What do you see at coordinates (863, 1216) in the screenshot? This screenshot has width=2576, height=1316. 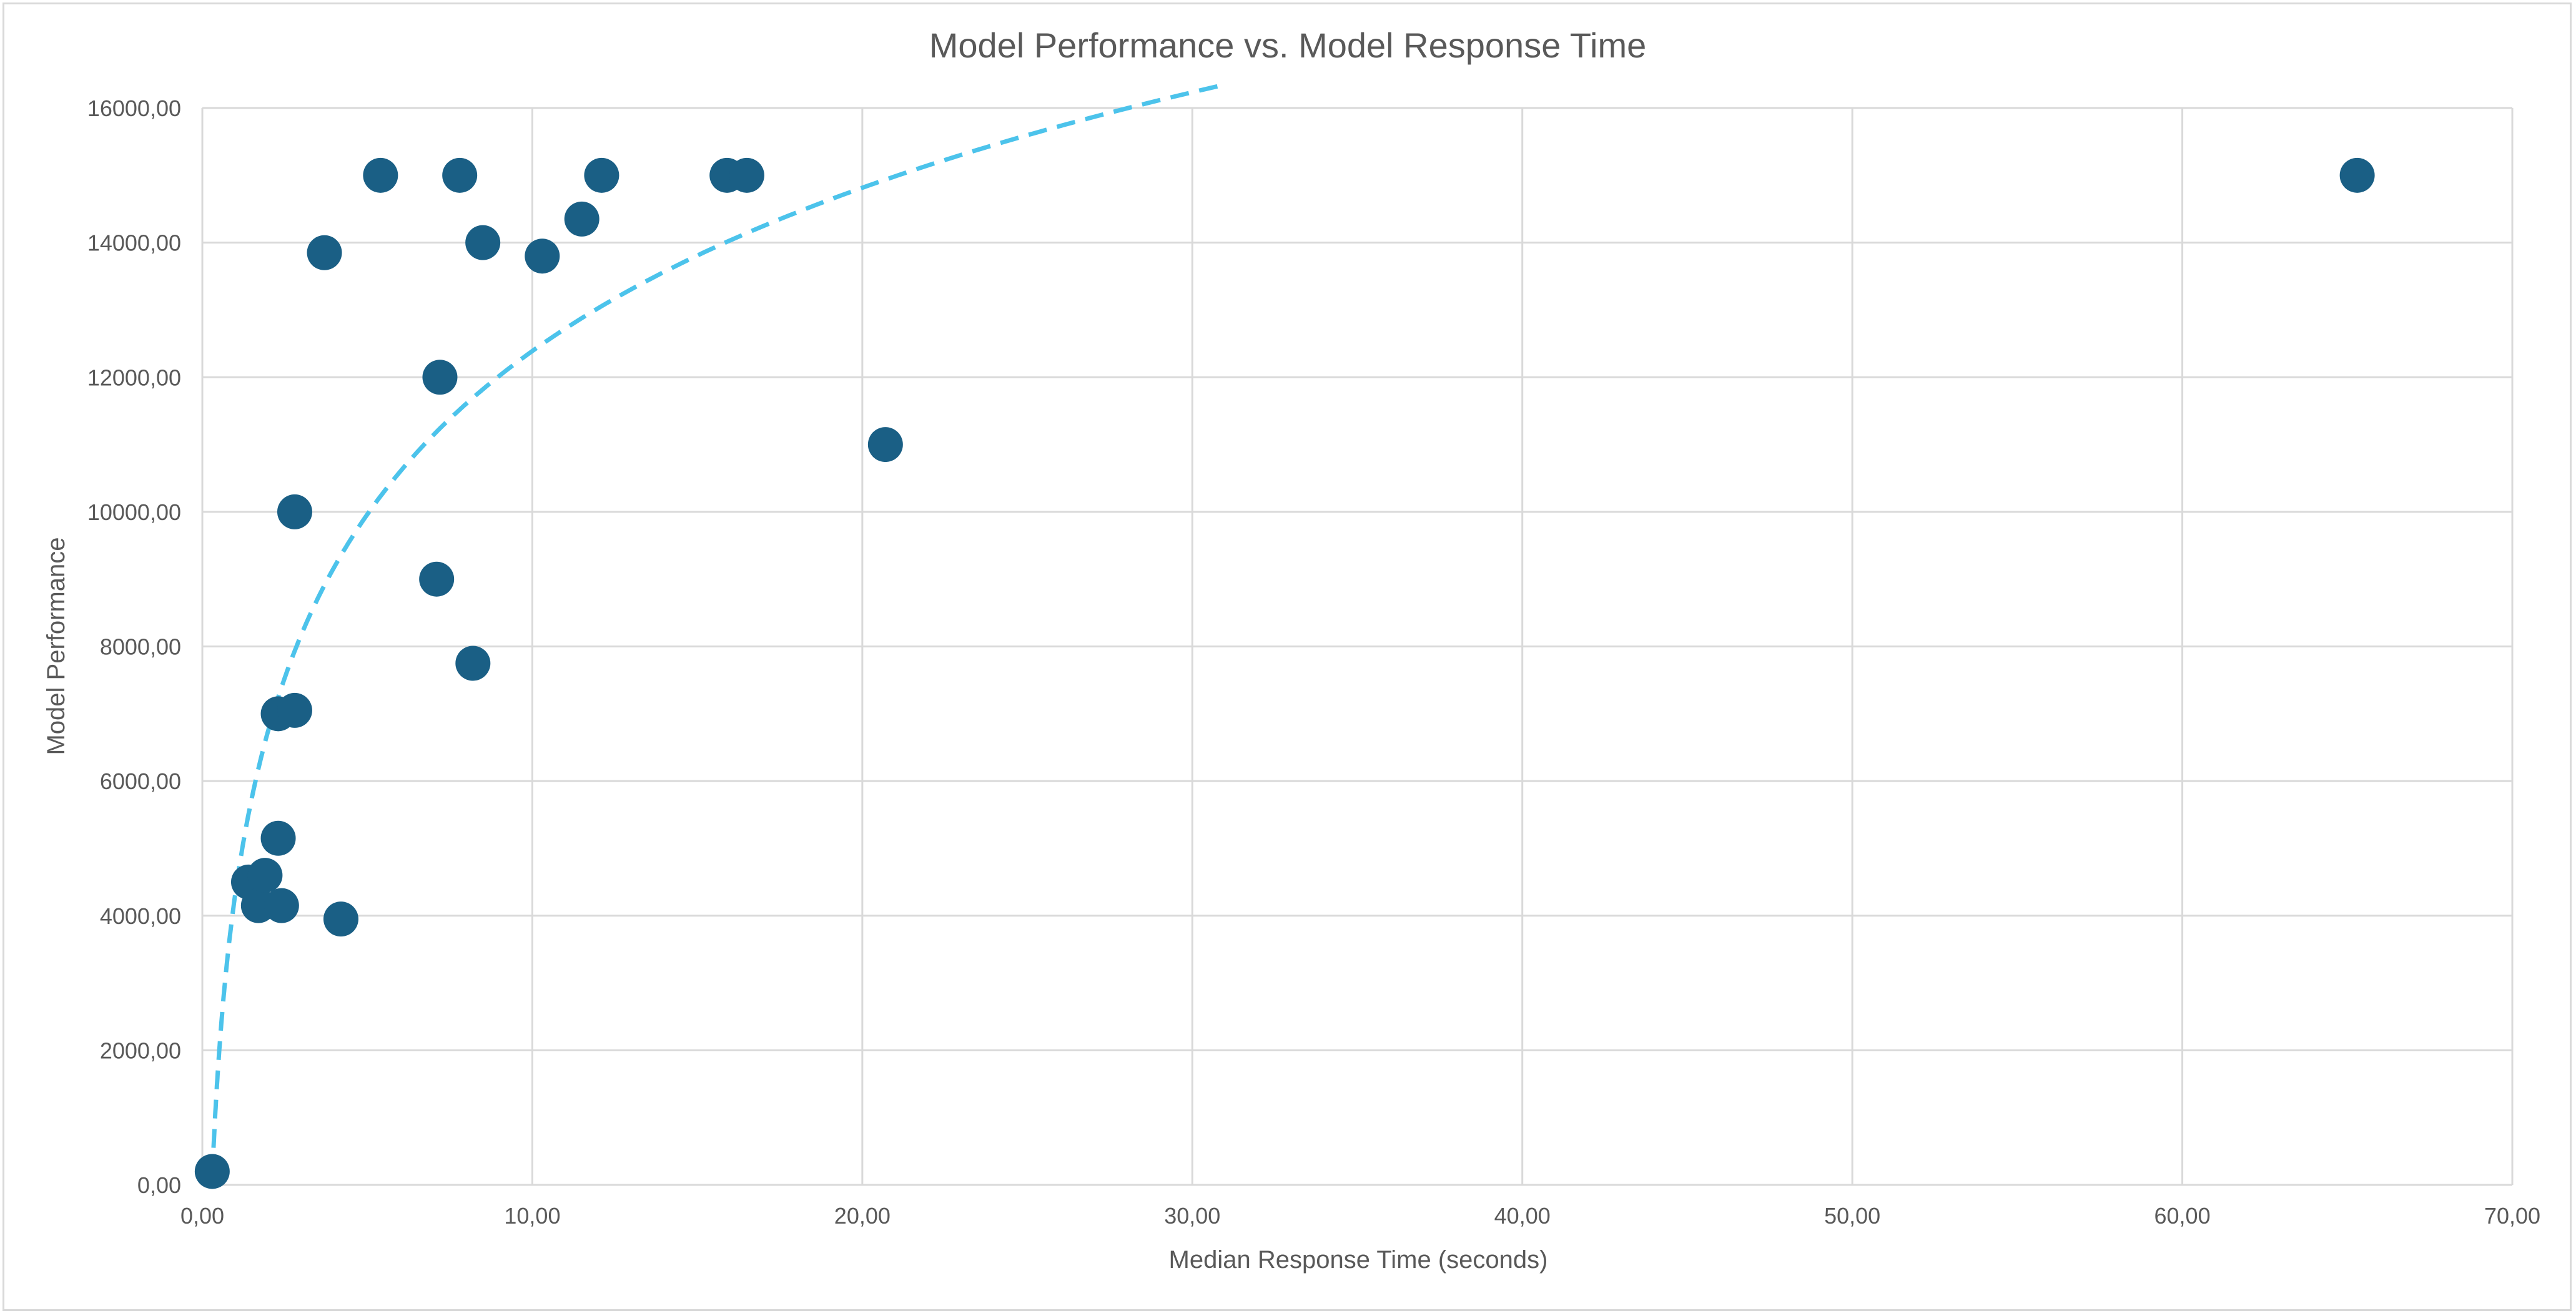 I see `x-tick-label: 20,00` at bounding box center [863, 1216].